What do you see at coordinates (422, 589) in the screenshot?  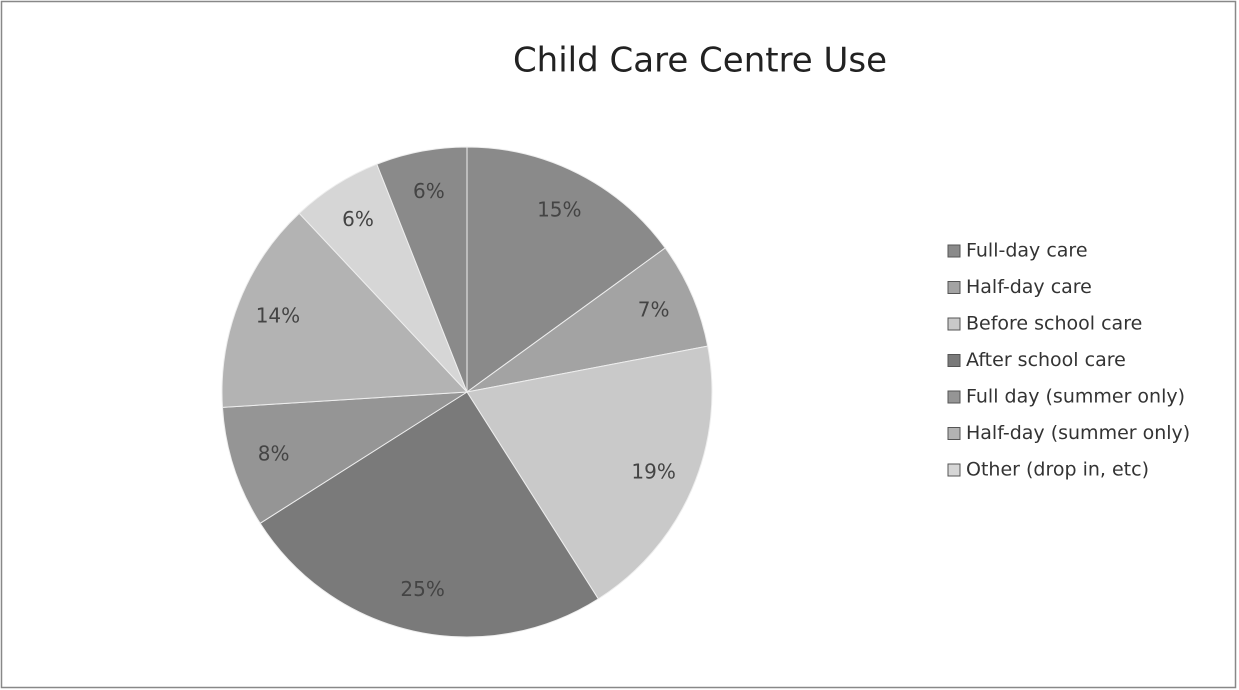 I see `slice-label: 25%` at bounding box center [422, 589].